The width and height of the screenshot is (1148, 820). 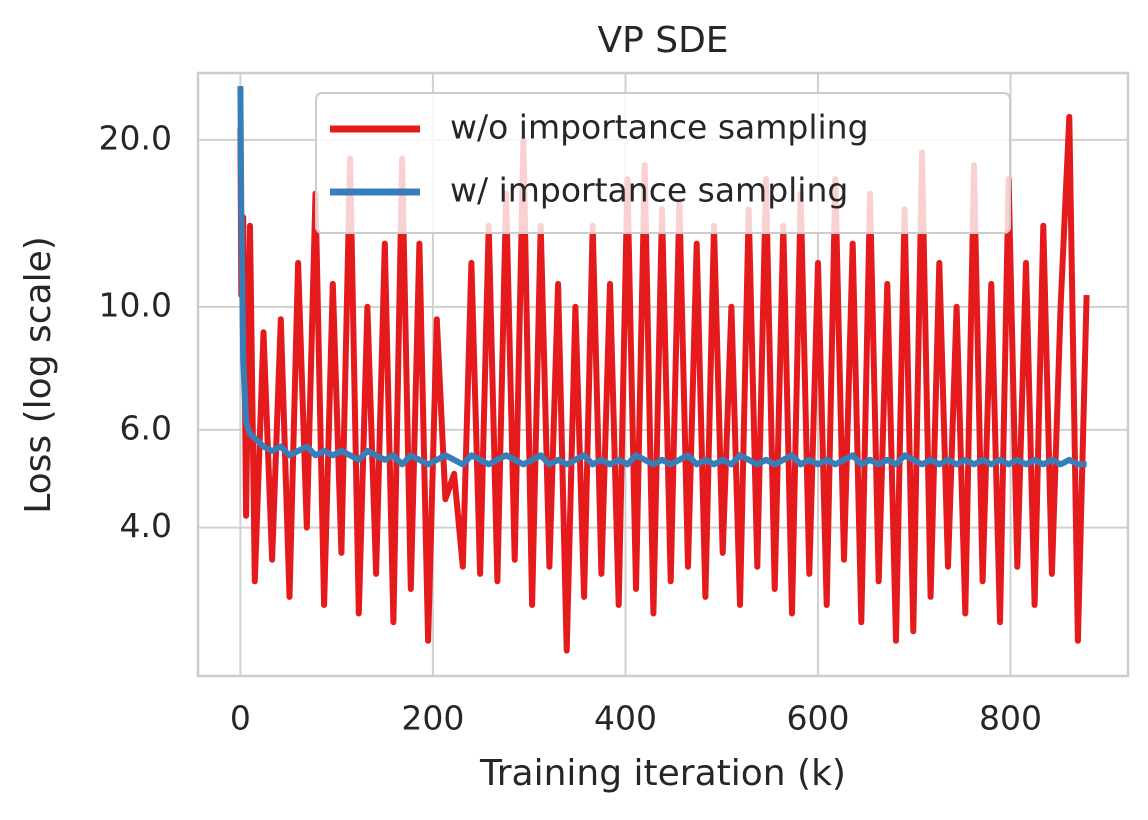 I want to click on x-tick-label: 400, so click(x=625, y=718).